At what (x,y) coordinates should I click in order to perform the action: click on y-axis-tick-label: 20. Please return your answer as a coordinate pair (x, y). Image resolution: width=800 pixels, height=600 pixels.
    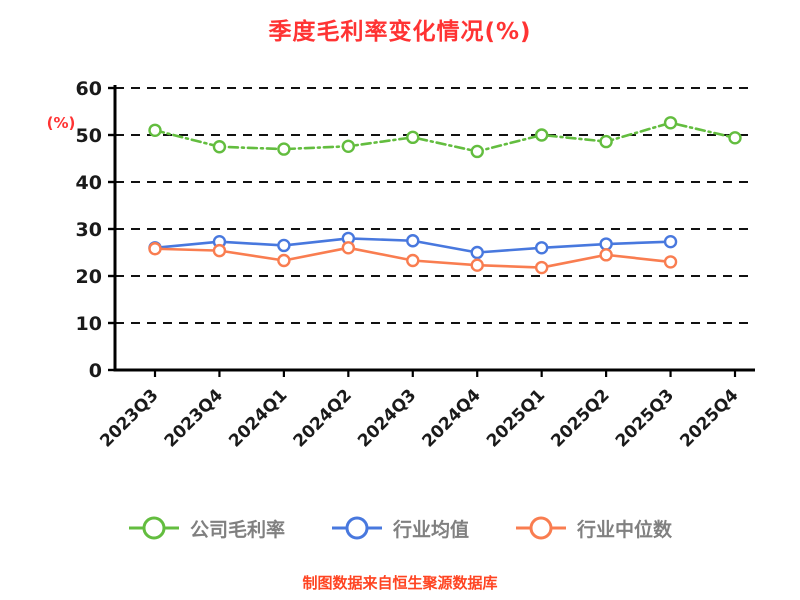
    Looking at the image, I should click on (89, 277).